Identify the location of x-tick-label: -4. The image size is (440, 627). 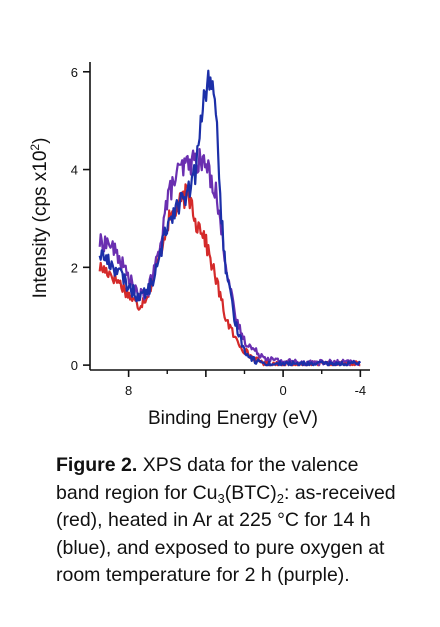
(361, 390).